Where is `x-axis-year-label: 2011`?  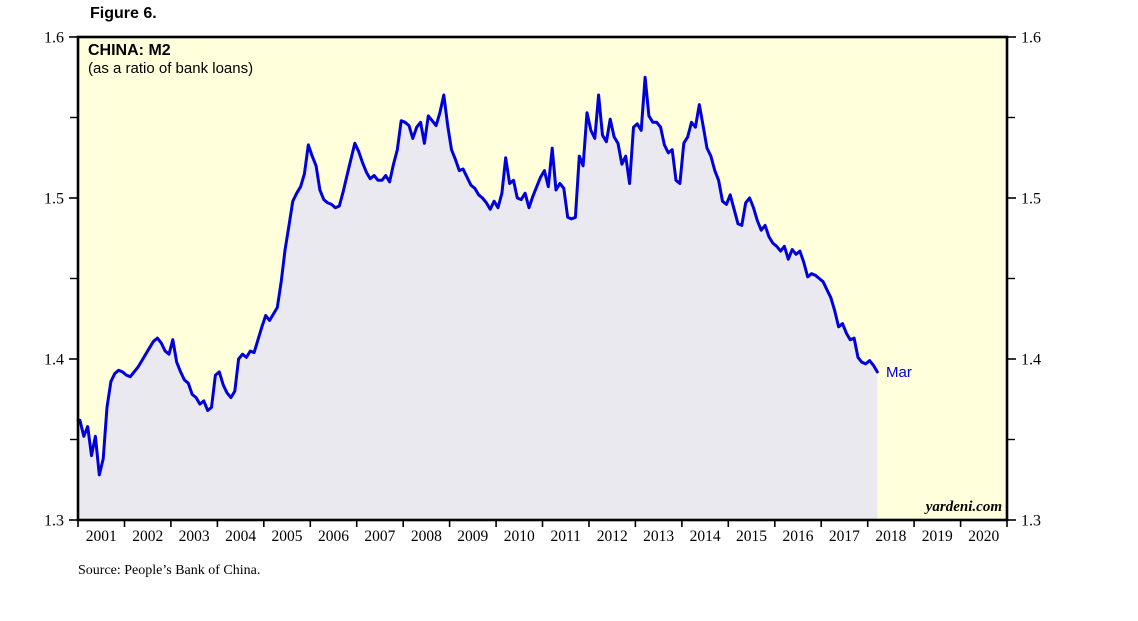
x-axis-year-label: 2011 is located at coordinates (565, 536).